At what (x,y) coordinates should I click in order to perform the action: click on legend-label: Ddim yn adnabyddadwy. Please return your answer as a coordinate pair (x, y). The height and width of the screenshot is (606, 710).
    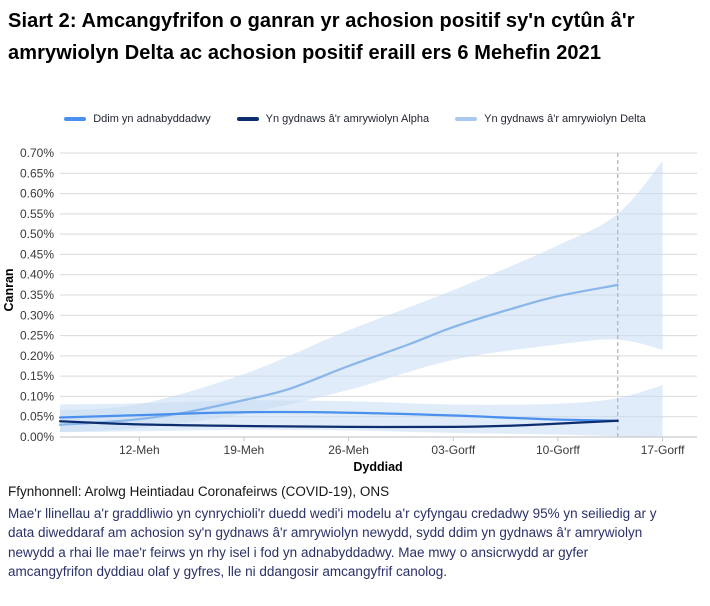
    Looking at the image, I should click on (152, 119).